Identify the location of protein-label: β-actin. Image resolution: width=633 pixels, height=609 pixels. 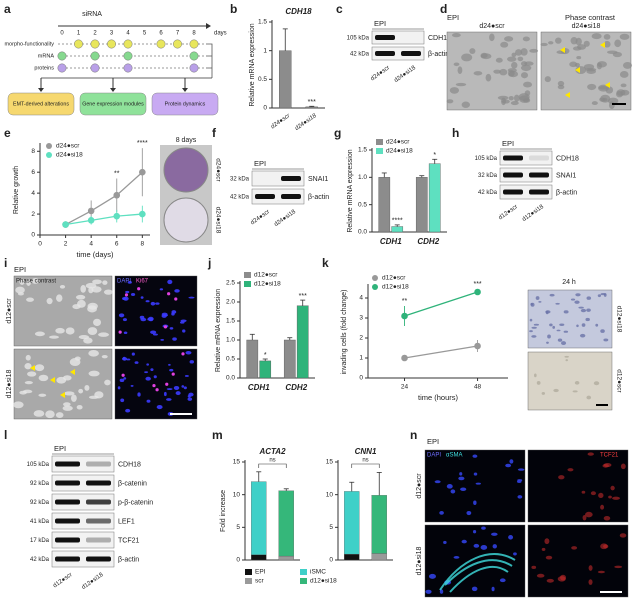
(318, 197).